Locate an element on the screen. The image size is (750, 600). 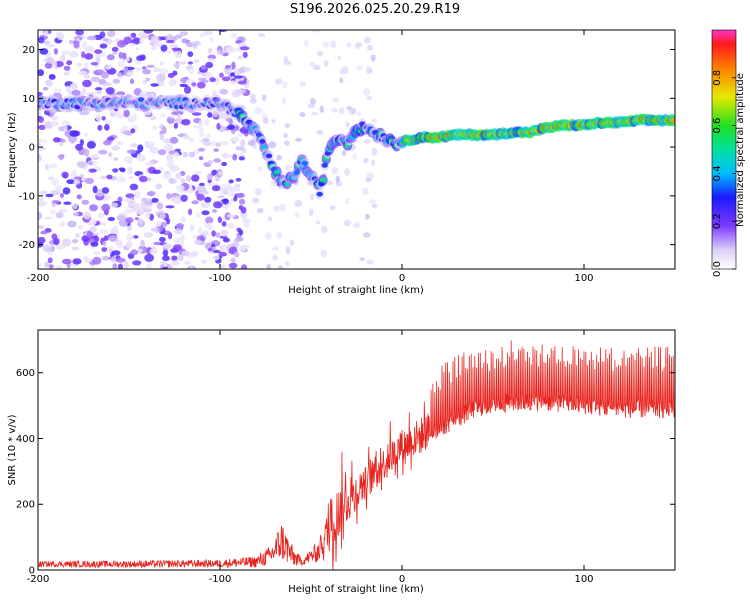
figure-title: S196.2026.025.20.29.R19 is located at coordinates (375, 9).